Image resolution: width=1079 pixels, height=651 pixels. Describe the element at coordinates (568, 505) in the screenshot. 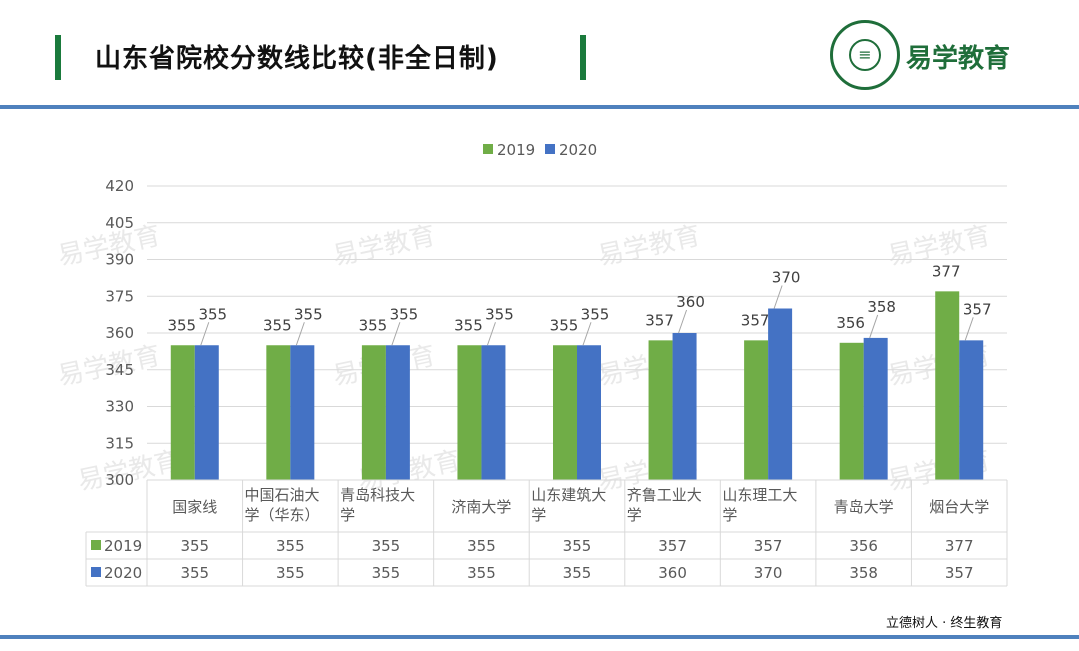

I see `category-label: 山东建筑大学` at that location.